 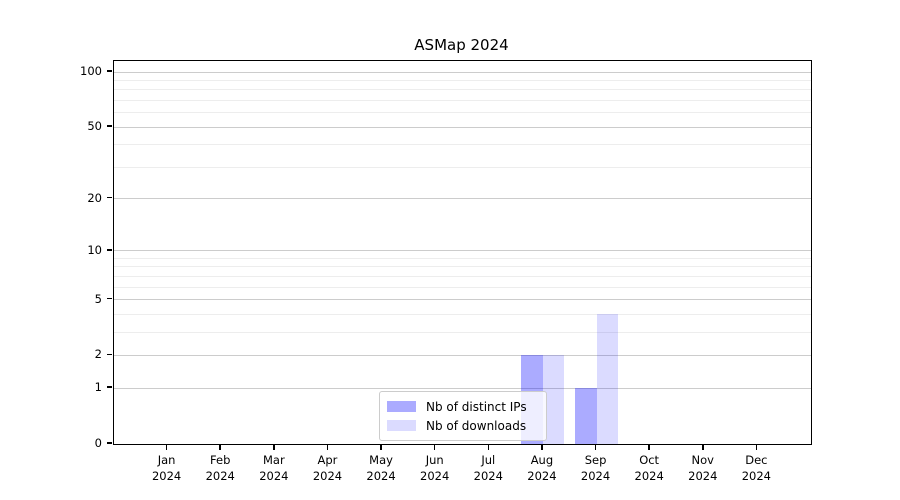 I want to click on x-tick-mark-sep, so click(x=595, y=447).